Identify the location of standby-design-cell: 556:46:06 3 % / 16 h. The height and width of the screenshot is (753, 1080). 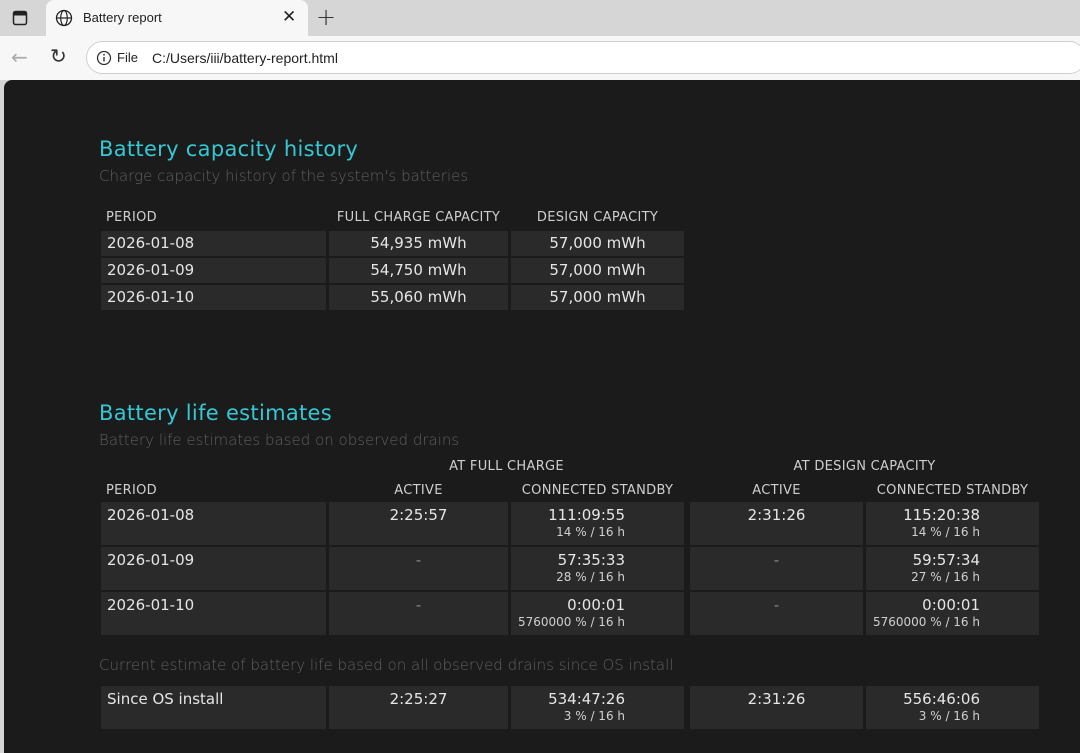
(952, 707).